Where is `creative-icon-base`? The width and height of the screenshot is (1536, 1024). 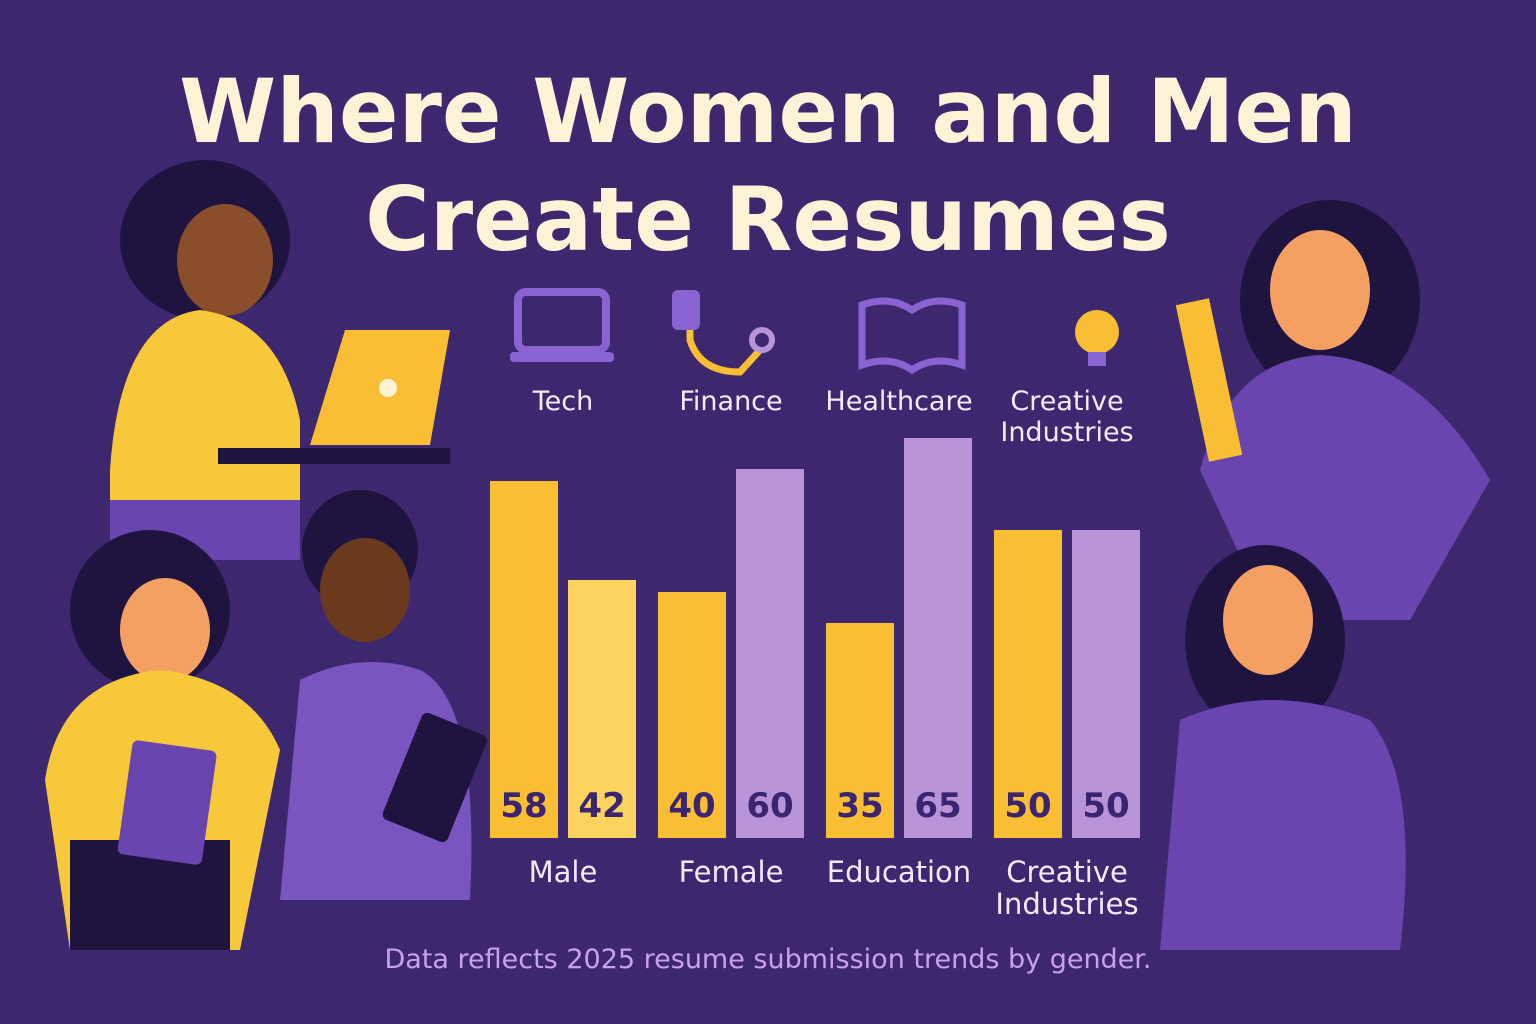
creative-icon-base is located at coordinates (1097, 359).